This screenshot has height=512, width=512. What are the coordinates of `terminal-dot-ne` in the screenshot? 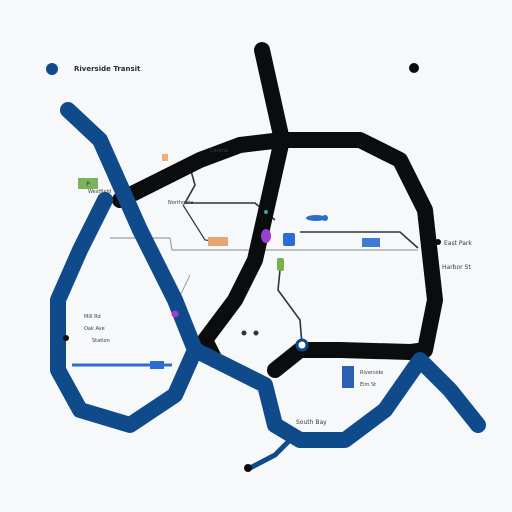 It's located at (414, 68).